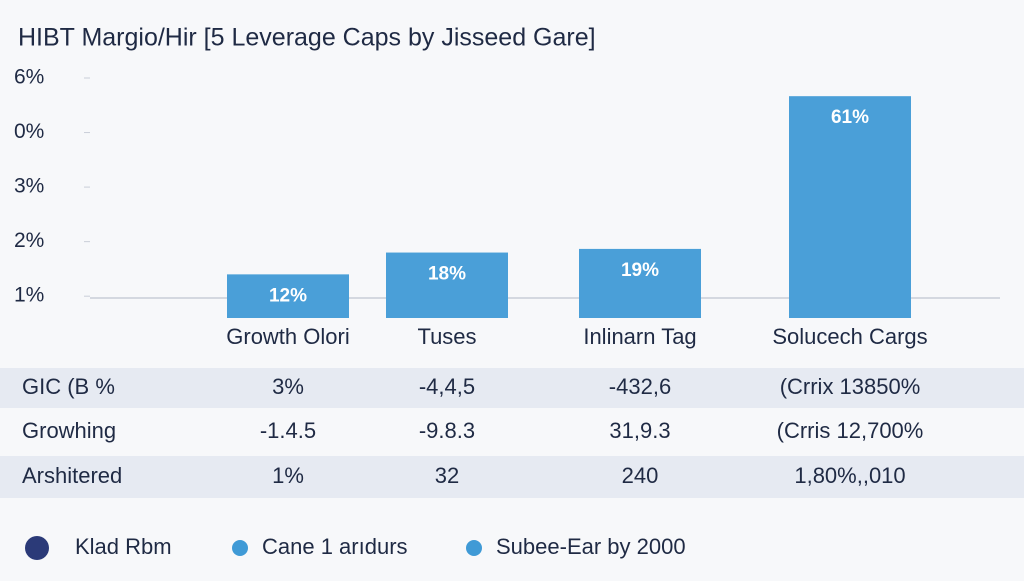  Describe the element at coordinates (639, 430) in the screenshot. I see `table-cell: 31,9.3` at that location.